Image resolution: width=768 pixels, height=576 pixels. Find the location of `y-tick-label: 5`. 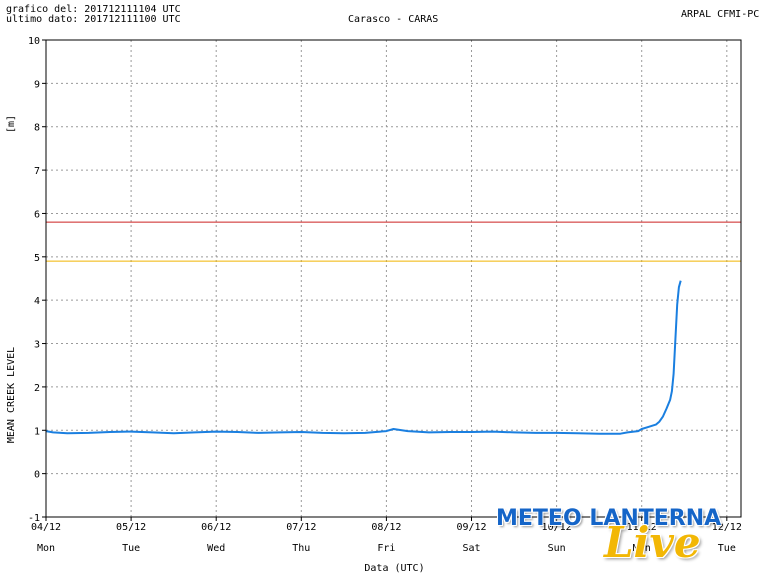

y-tick-label: 5 is located at coordinates (37, 258).